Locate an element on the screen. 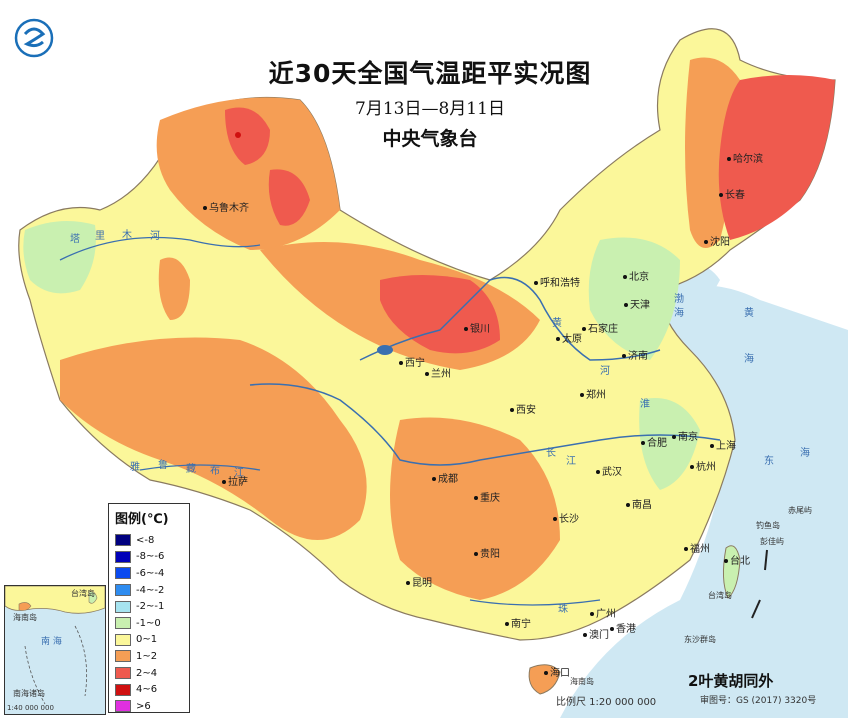  sea-label: 黄 is located at coordinates (749, 313).